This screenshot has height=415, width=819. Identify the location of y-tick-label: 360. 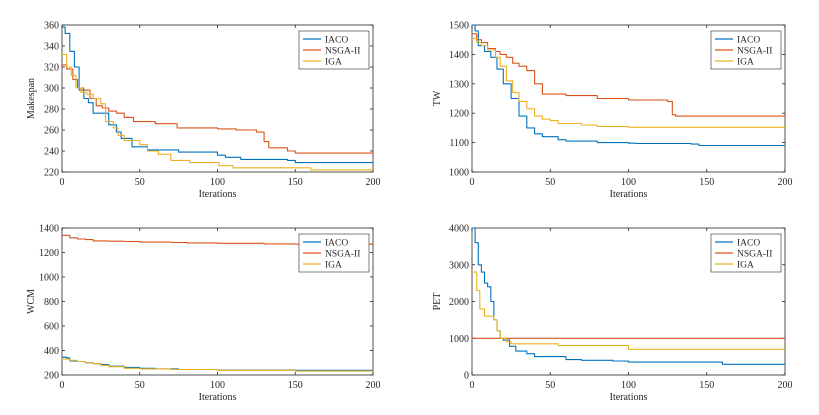
(51, 26).